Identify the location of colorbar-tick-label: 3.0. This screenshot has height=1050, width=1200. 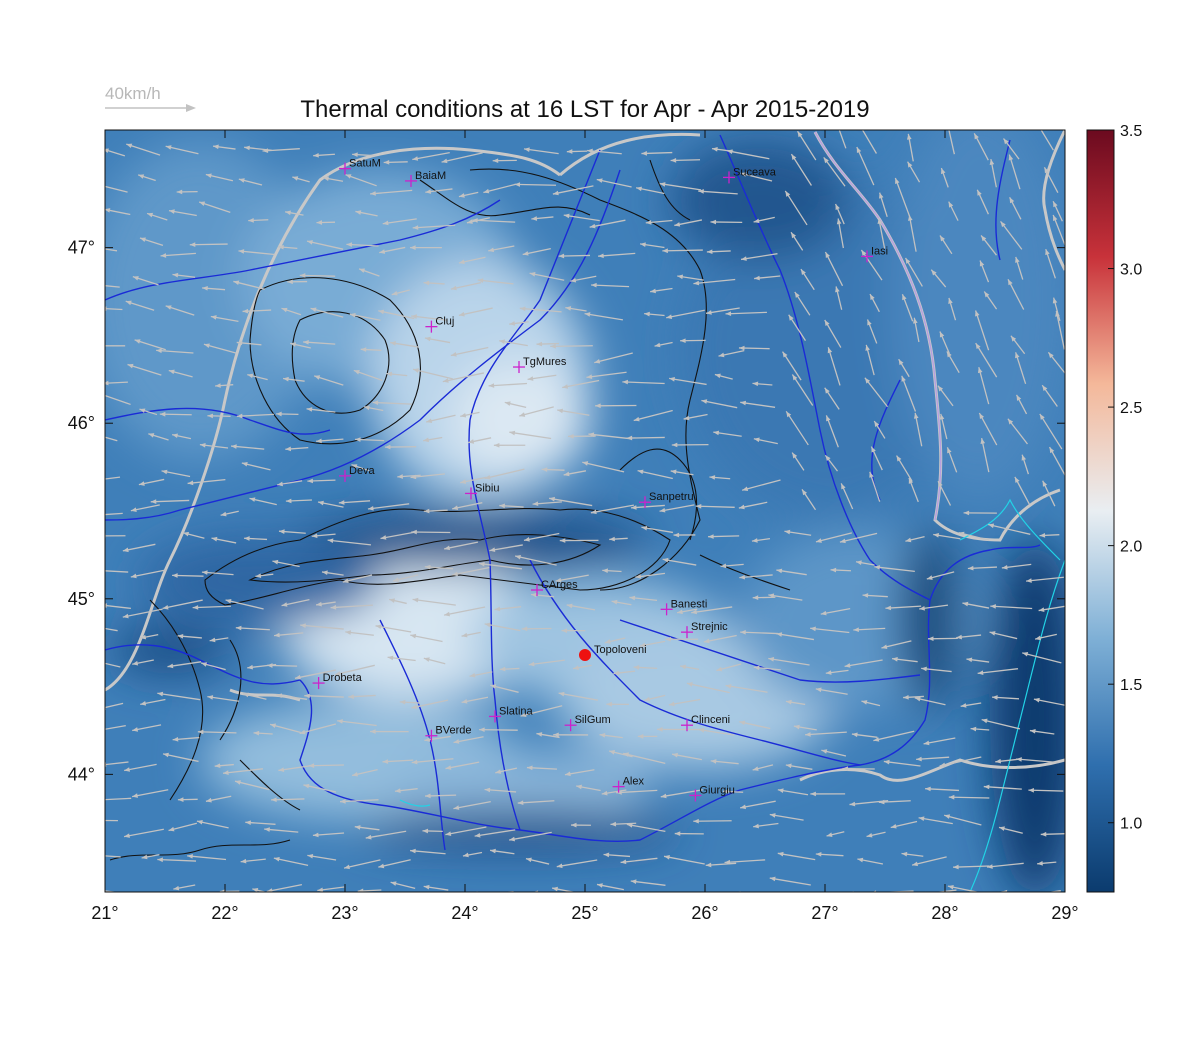
(1131, 270).